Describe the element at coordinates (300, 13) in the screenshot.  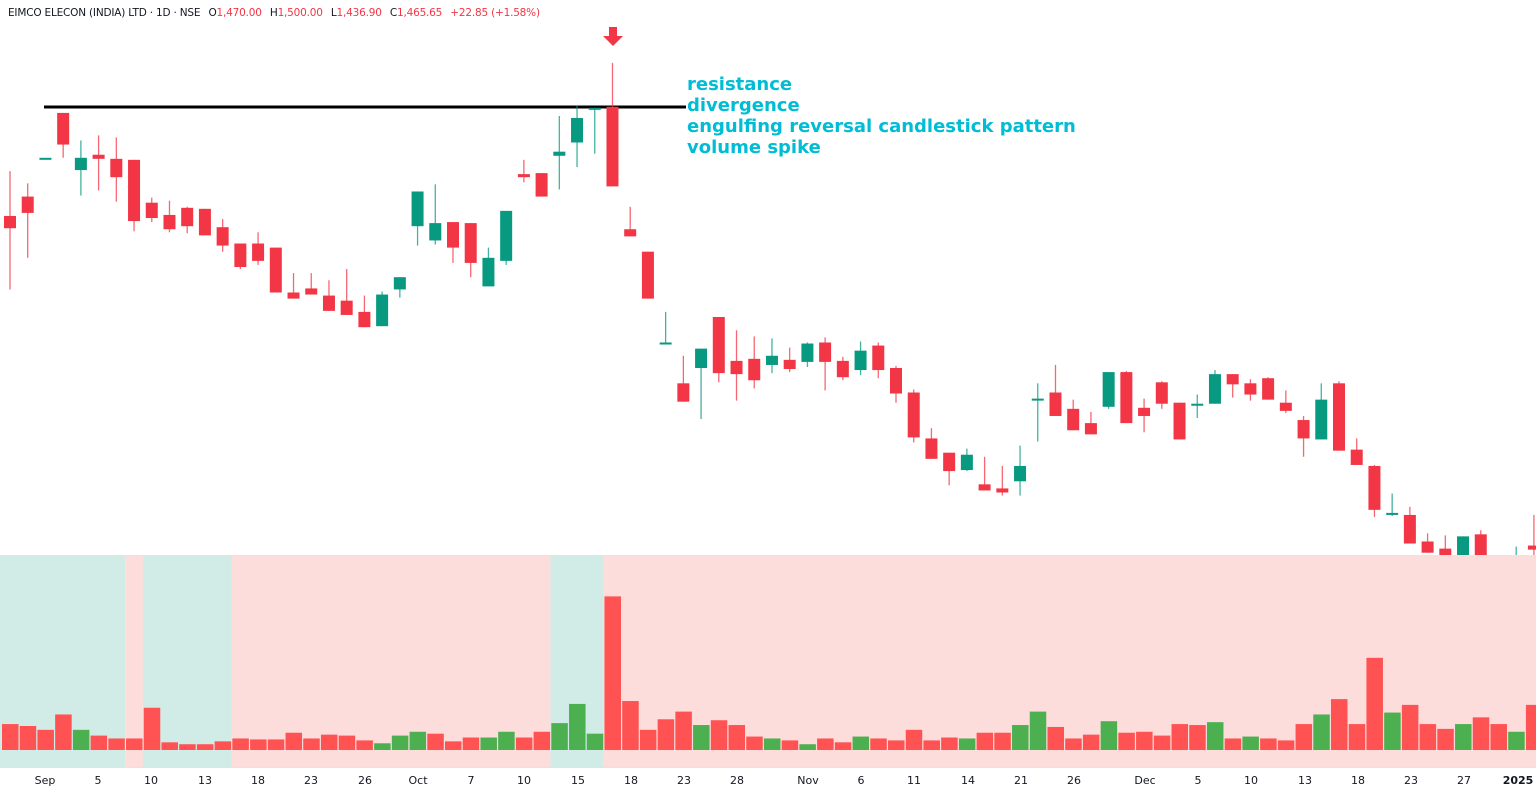
I see `high-value: 1,500.00` at that location.